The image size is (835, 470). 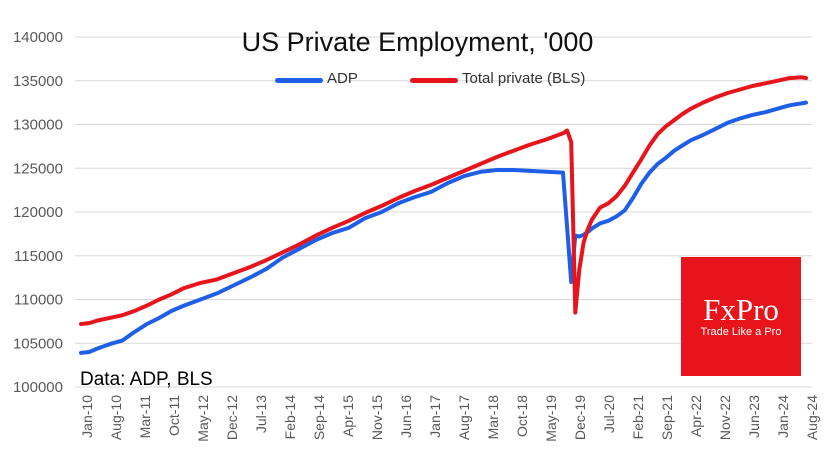 I want to click on x-tick-label: Jan-10, so click(x=87, y=416).